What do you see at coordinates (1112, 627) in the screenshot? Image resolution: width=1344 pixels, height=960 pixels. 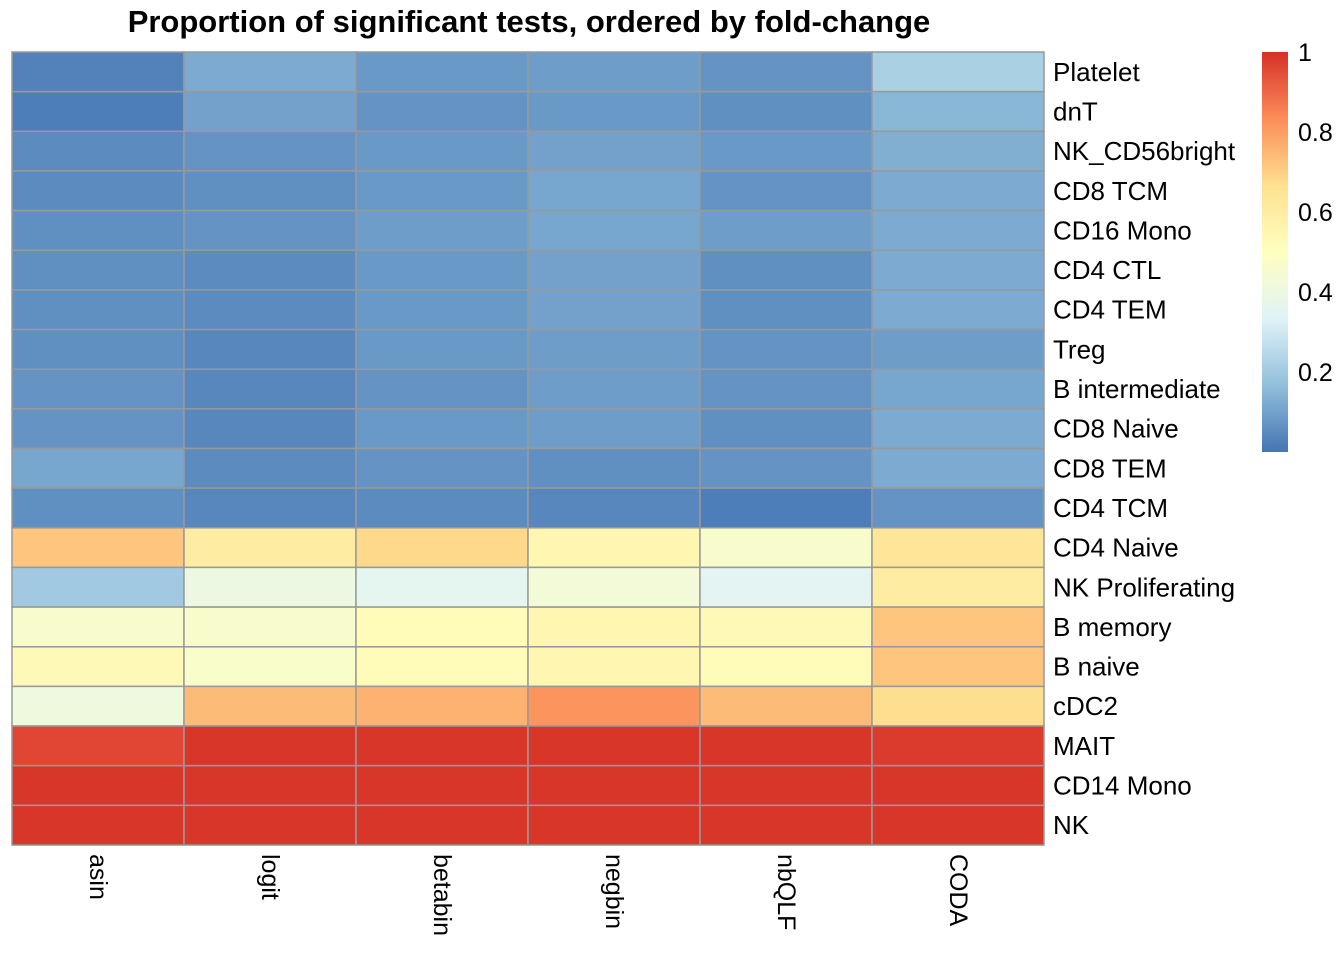 I see `row-label: B memory` at bounding box center [1112, 627].